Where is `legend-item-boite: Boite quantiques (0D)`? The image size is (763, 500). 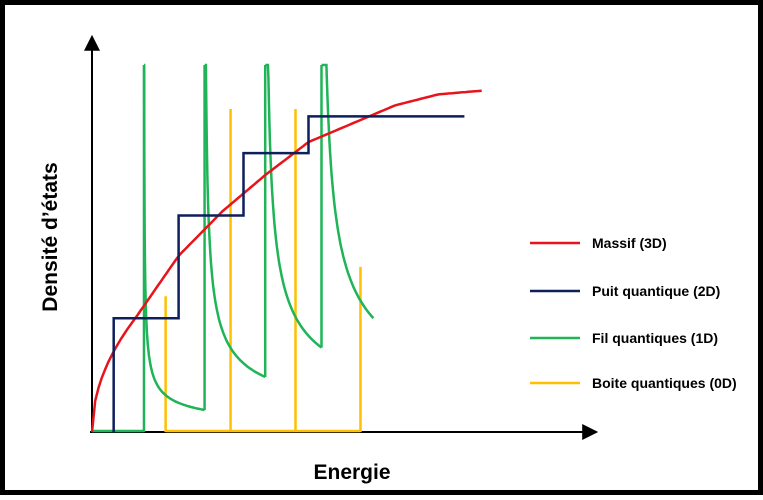 legend-item-boite: Boite quantiques (0D) is located at coordinates (633, 383).